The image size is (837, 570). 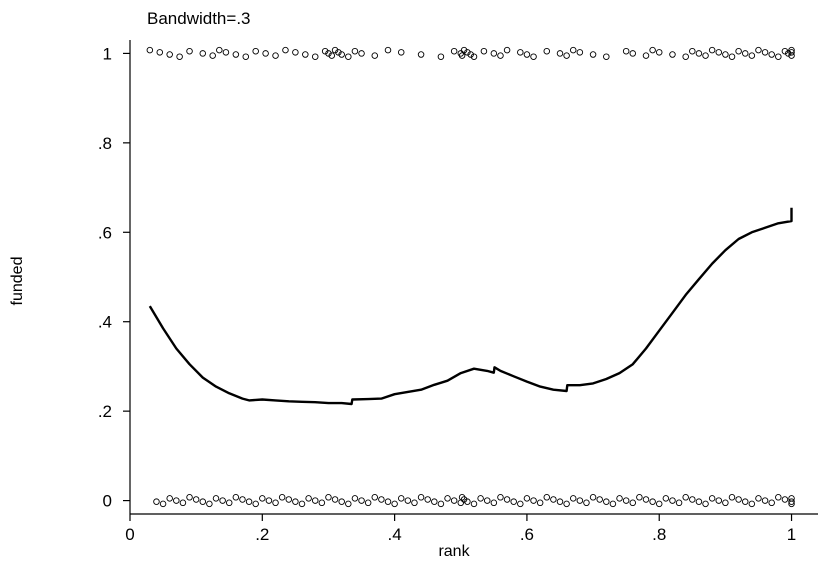 What do you see at coordinates (107, 53) in the screenshot?
I see `y-tick-label: 1` at bounding box center [107, 53].